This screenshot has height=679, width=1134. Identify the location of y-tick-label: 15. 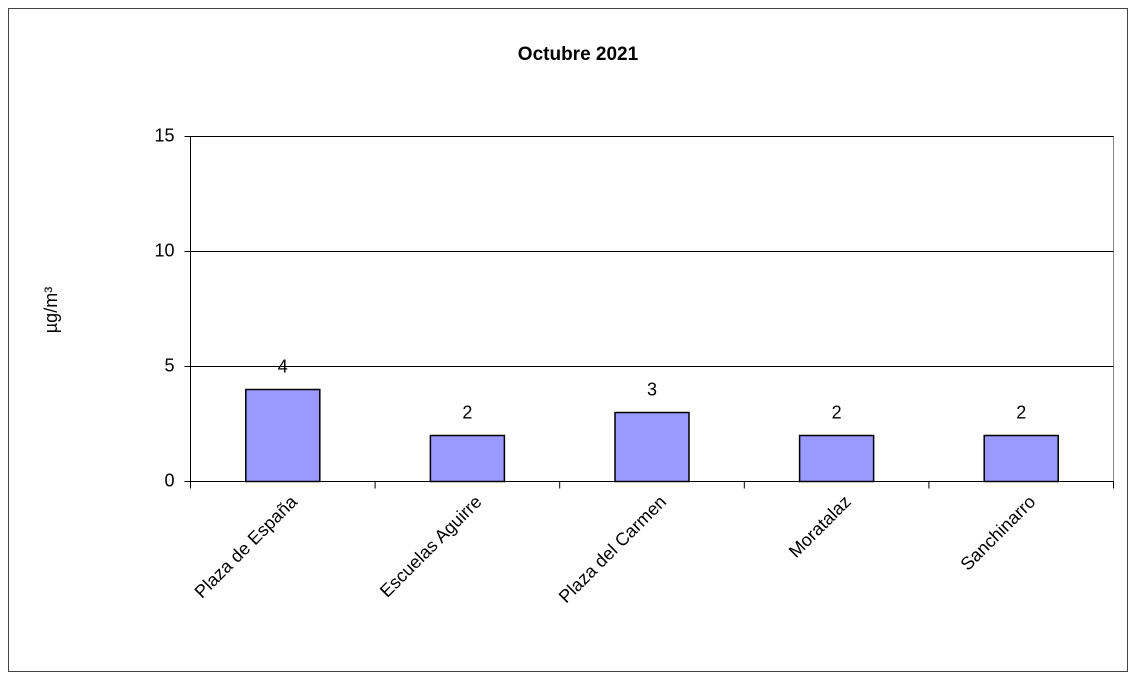
(164, 135).